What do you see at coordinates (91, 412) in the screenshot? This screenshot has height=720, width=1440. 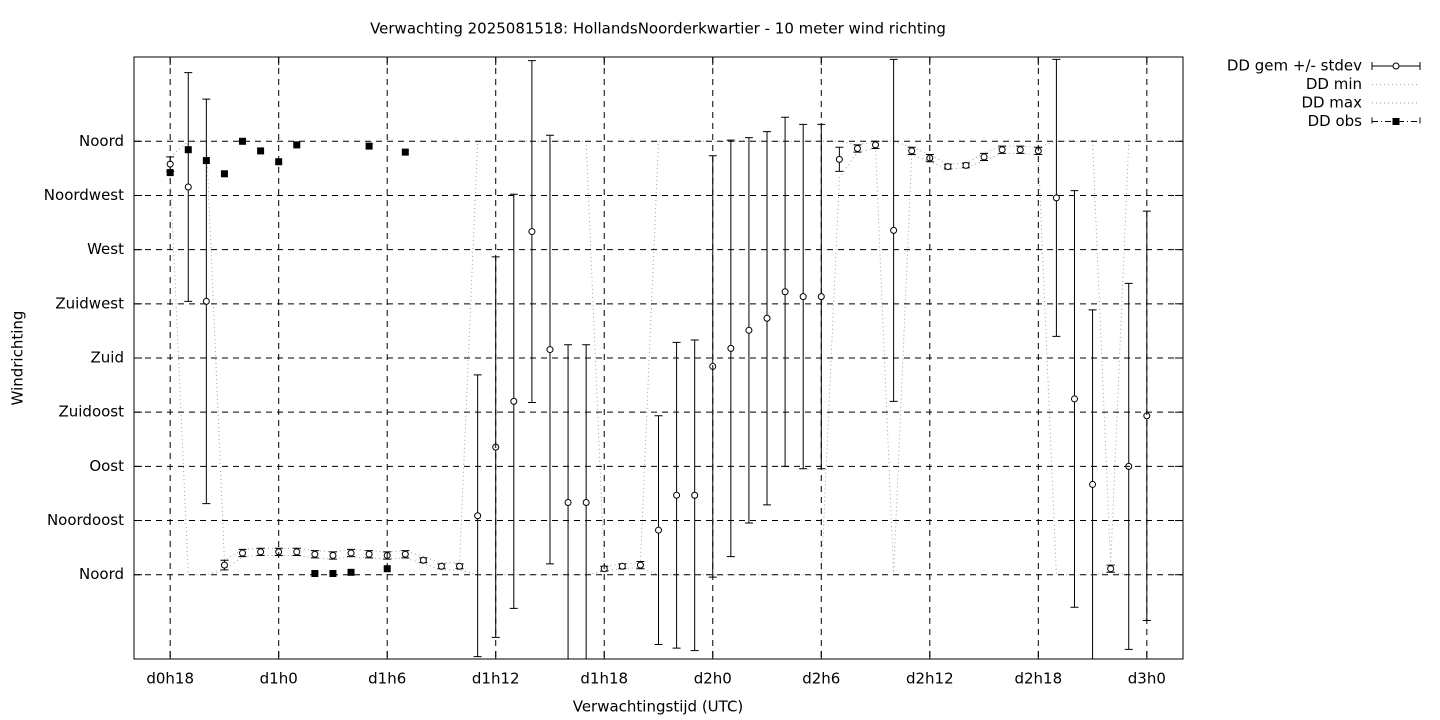 I see `y-tick-label: Zuidoost` at bounding box center [91, 412].